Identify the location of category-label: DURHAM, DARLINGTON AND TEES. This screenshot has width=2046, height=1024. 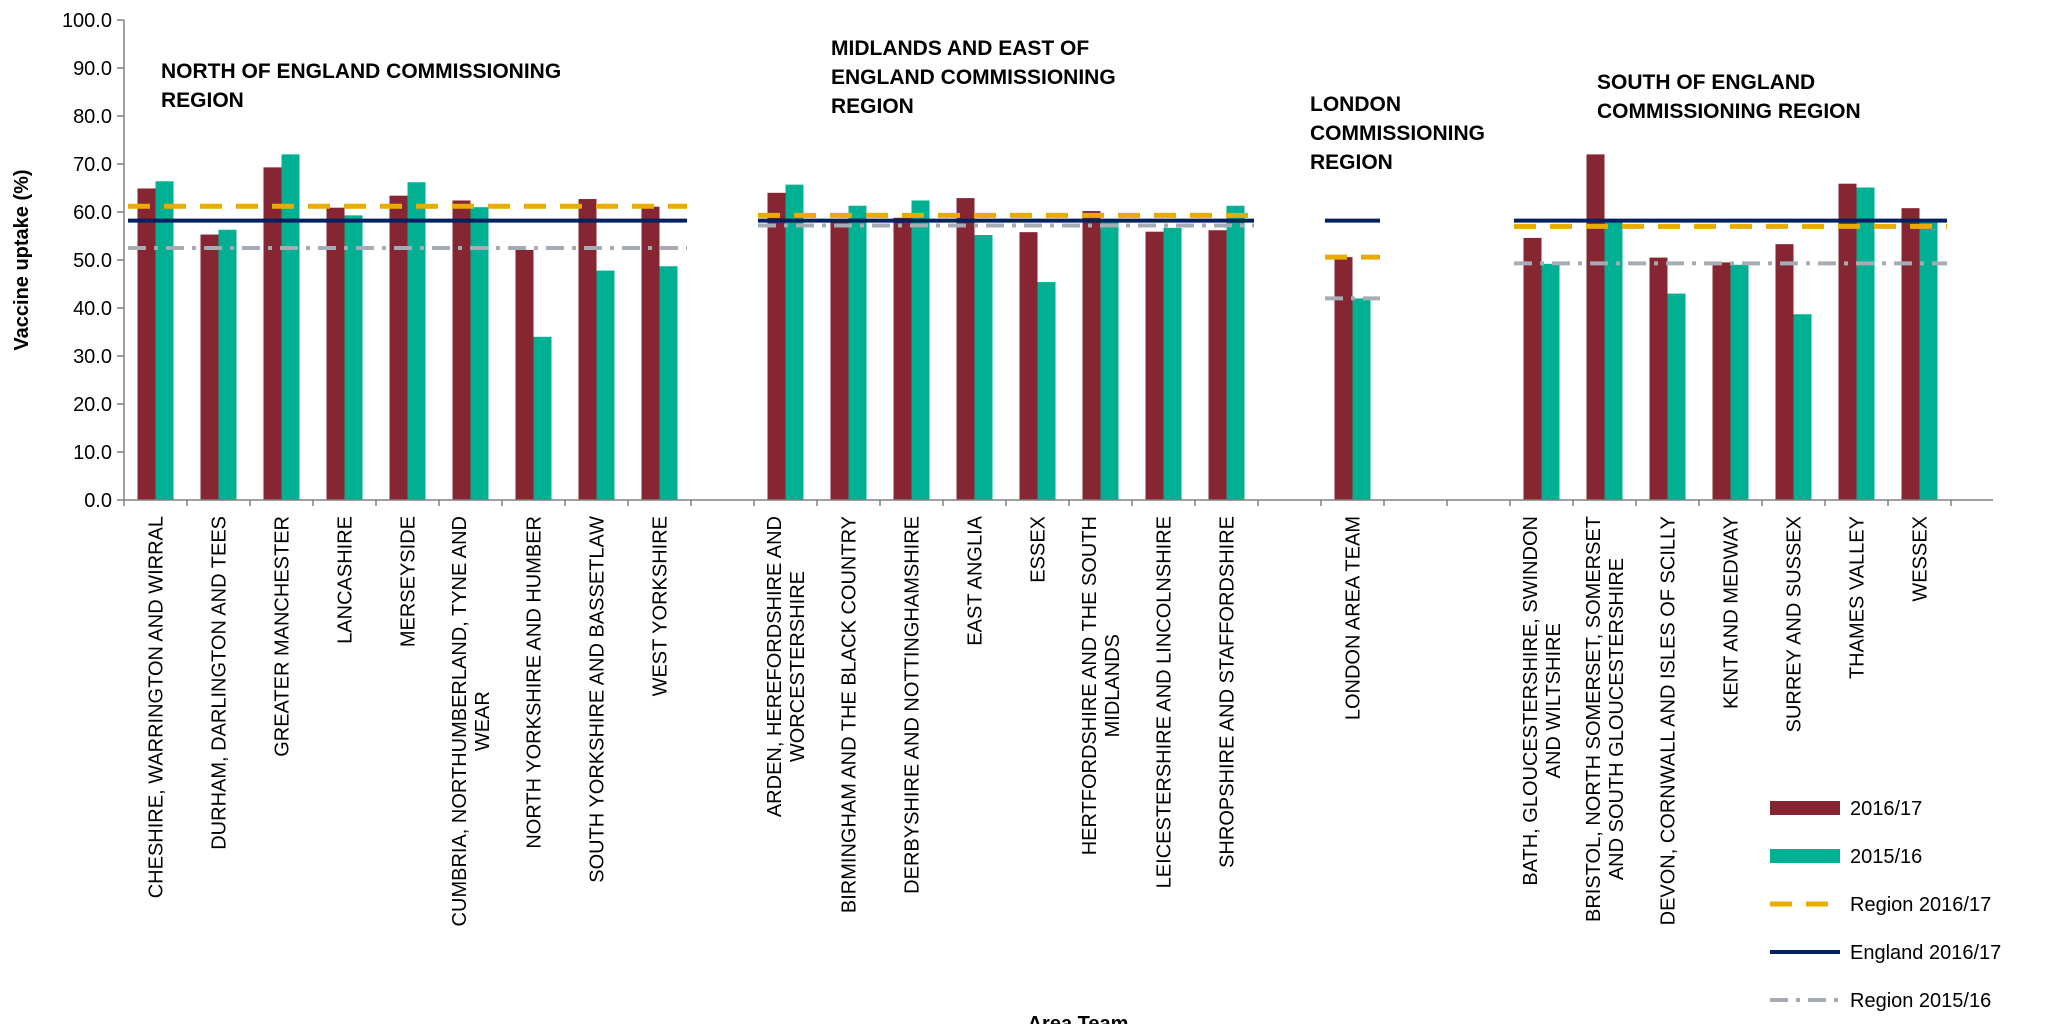
(220, 683).